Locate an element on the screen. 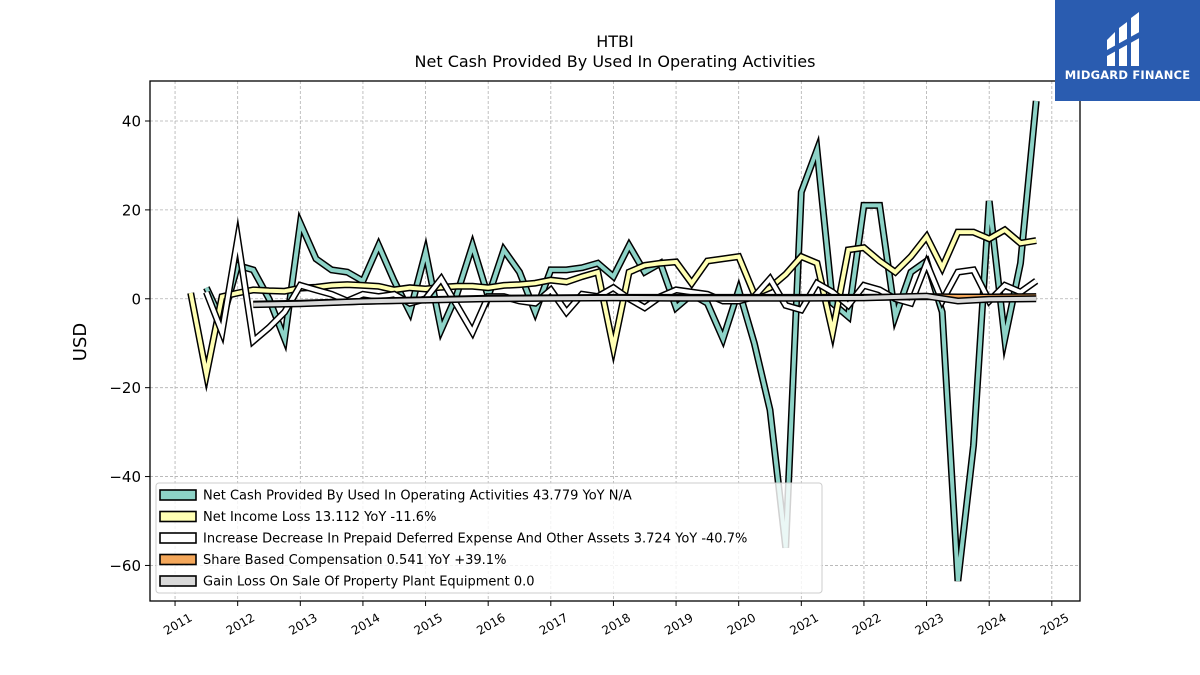 The height and width of the screenshot is (675, 1200). brand-logo: MIDGARD FINANCE is located at coordinates (1127, 50).